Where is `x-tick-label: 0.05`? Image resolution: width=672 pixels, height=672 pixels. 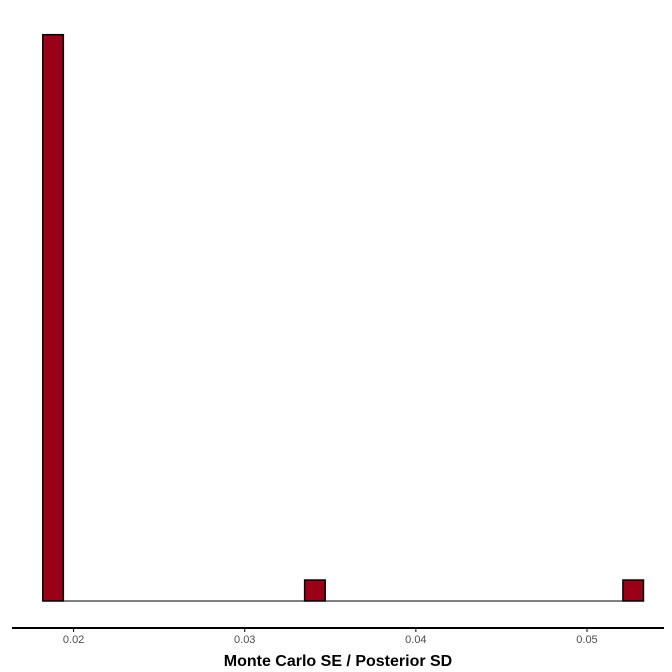
x-tick-label: 0.05 is located at coordinates (586, 640).